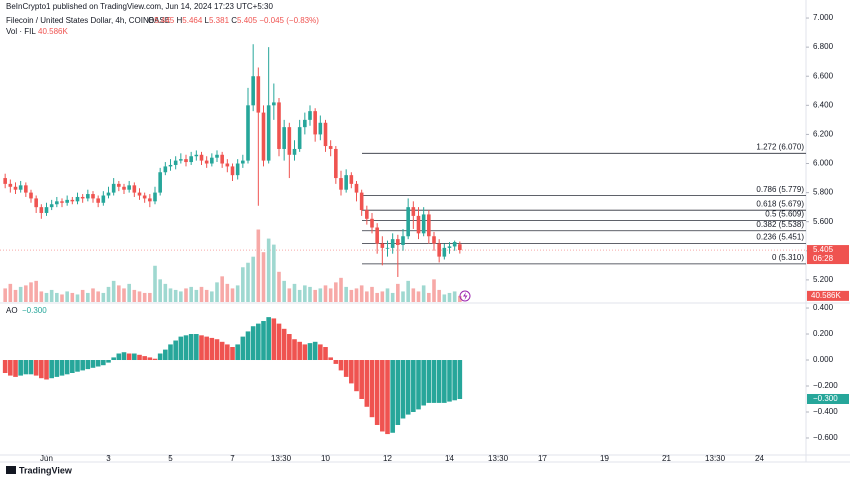 The image size is (850, 480). What do you see at coordinates (823, 163) in the screenshot?
I see `y-tick-label: 6.000` at bounding box center [823, 163].